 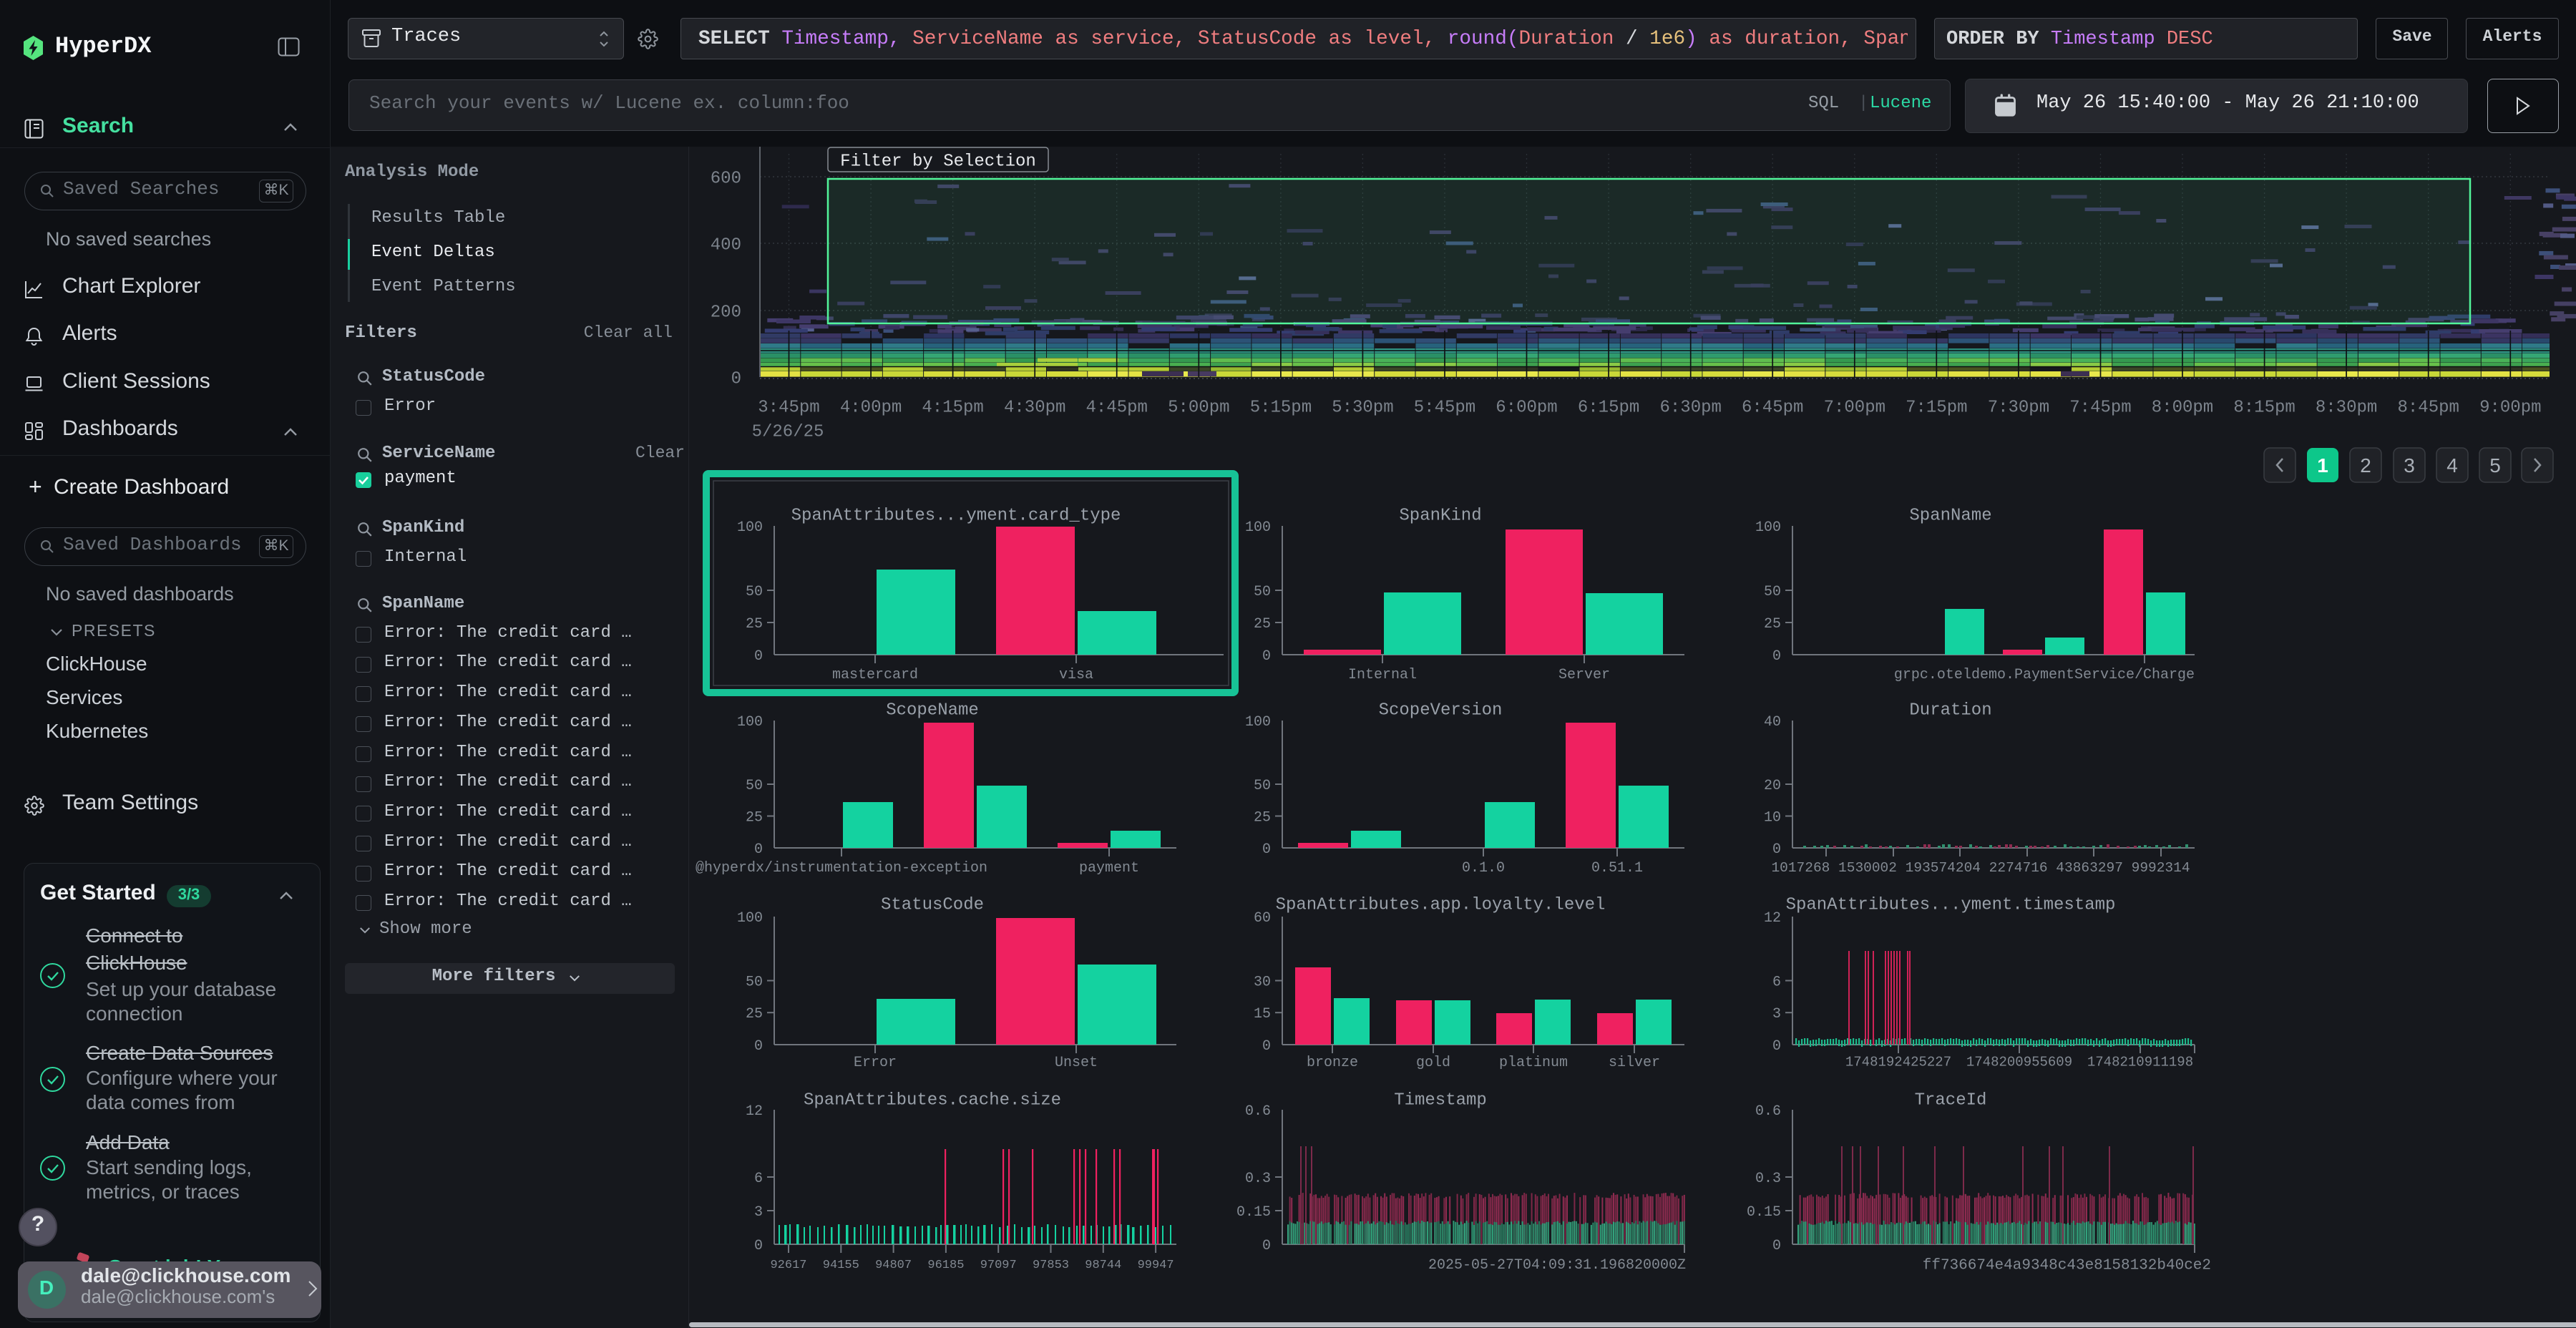 What do you see at coordinates (1557, 1266) in the screenshot?
I see `svg-text: 2025-05-27T04:09:31.196820000Z` at bounding box center [1557, 1266].